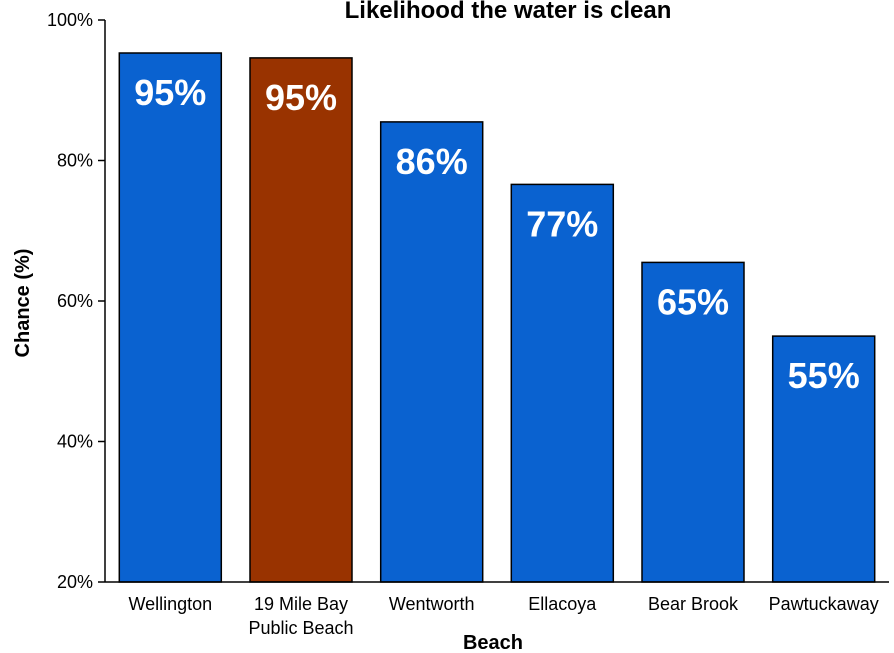 The image size is (894, 653). Describe the element at coordinates (693, 301) in the screenshot. I see `data-label-4: 65%` at that location.